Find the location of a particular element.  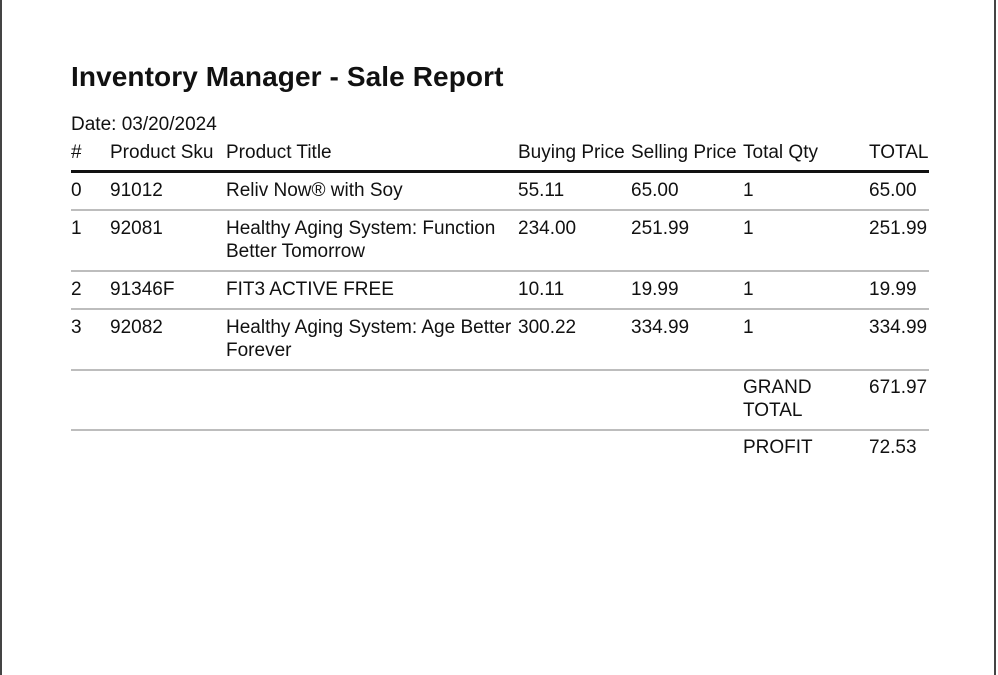

cell-num: 1 is located at coordinates (90, 241).